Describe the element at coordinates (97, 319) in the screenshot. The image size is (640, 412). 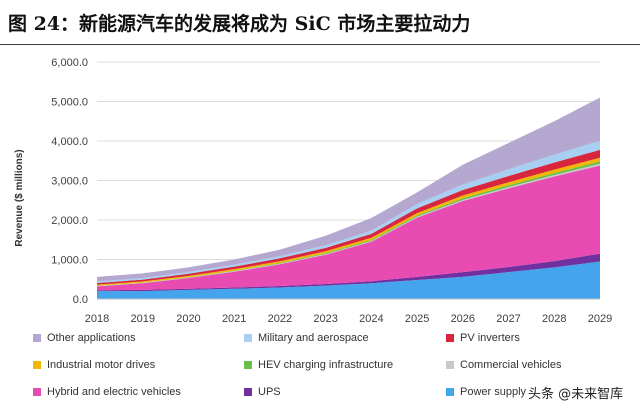
I see `x-tick-label: 2018` at that location.